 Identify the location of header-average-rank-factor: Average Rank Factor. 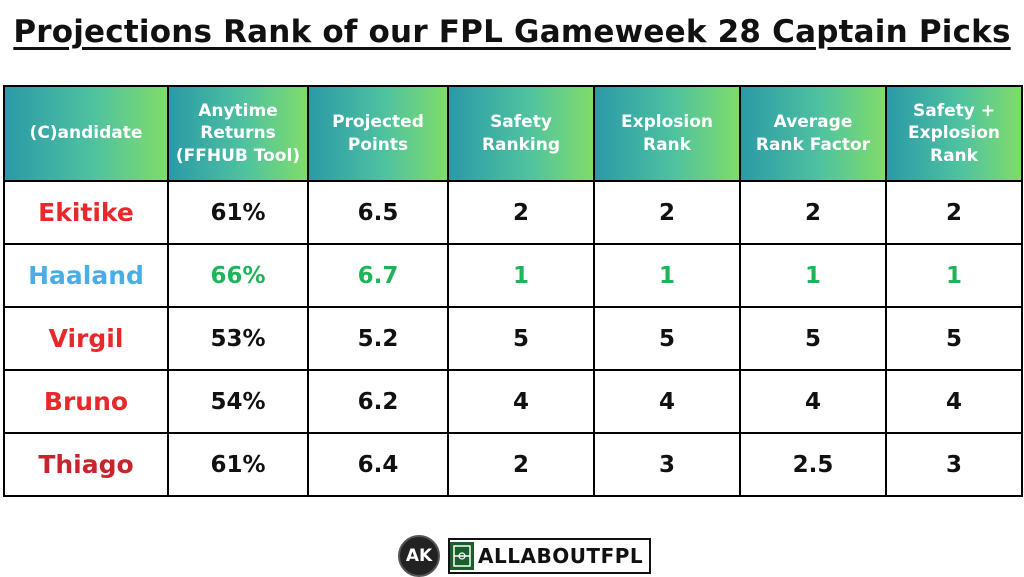
(813, 133).